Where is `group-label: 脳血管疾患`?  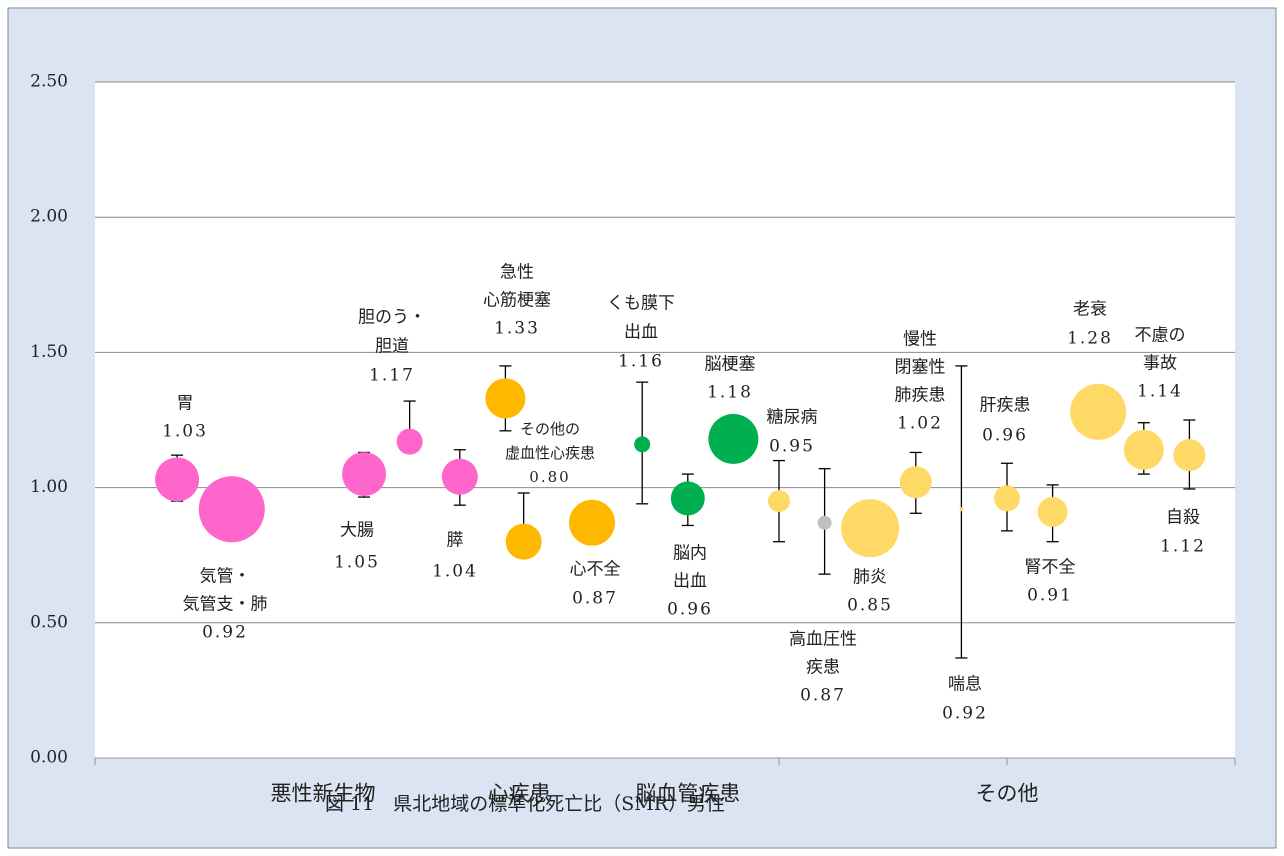
group-label: 脳血管疾患 is located at coordinates (687, 794).